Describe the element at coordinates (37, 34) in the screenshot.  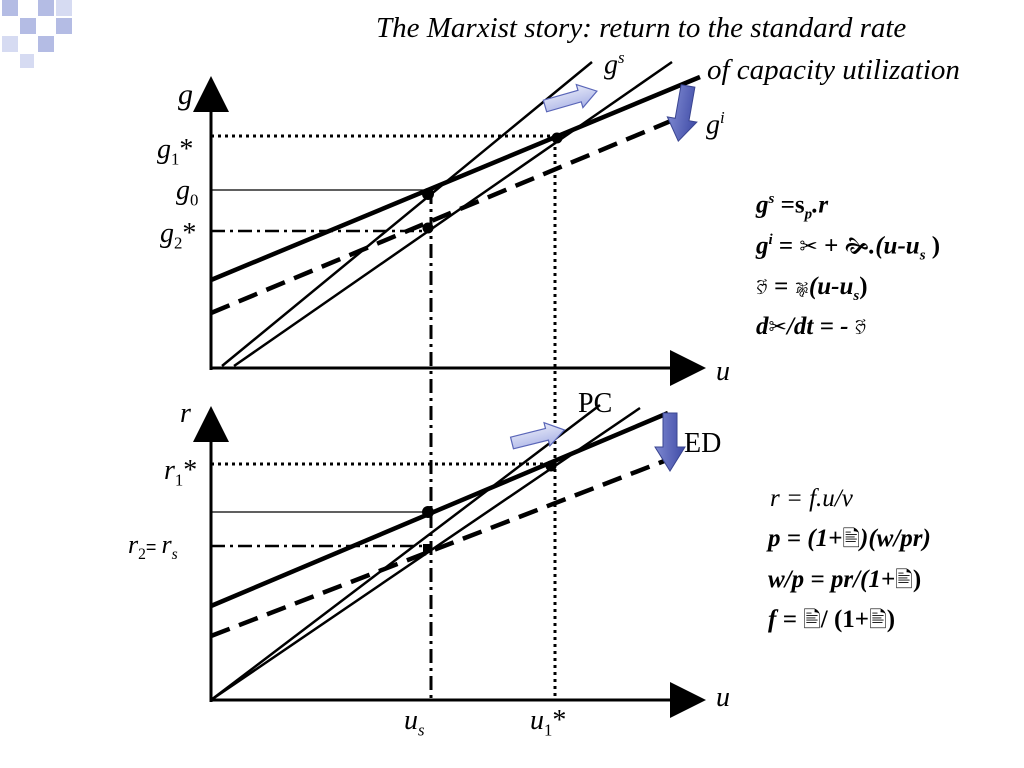
I see `decorative-squares` at that location.